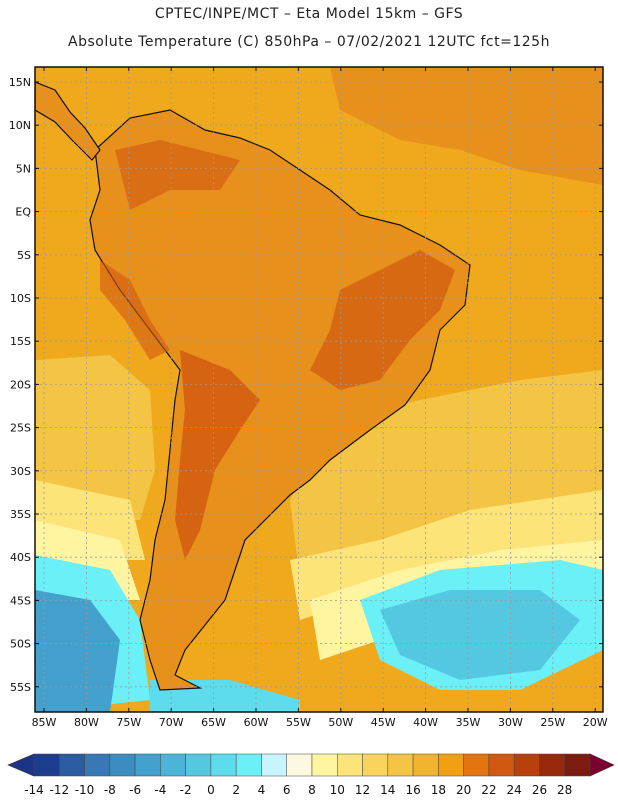 This screenshot has width=618, height=800. I want to click on lon-label: 45W, so click(383, 722).